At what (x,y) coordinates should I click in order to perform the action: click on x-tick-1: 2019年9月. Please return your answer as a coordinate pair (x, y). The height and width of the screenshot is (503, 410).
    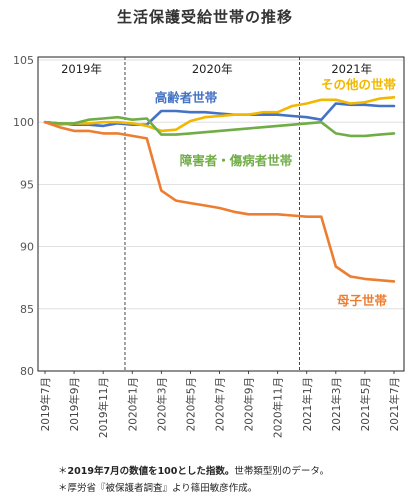
    Looking at the image, I should click on (74, 404).